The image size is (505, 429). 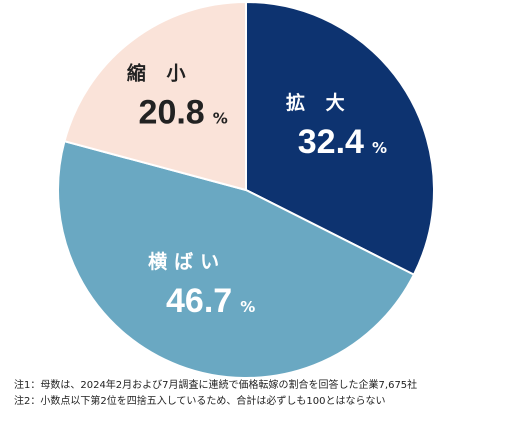 I want to click on slice-label-3: 縮 小, so click(x=160, y=72).